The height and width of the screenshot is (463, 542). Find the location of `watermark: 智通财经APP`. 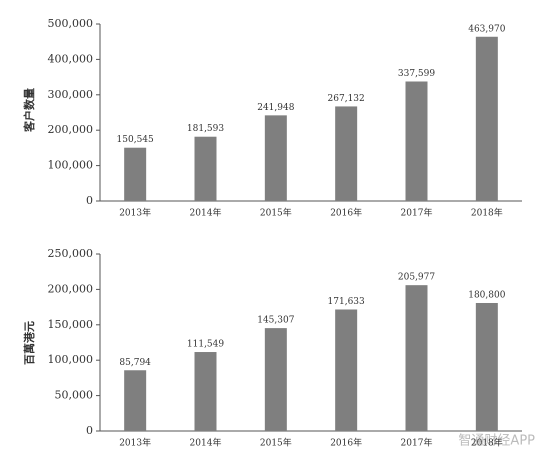

watermark: 智通财经APP is located at coordinates (496, 441).